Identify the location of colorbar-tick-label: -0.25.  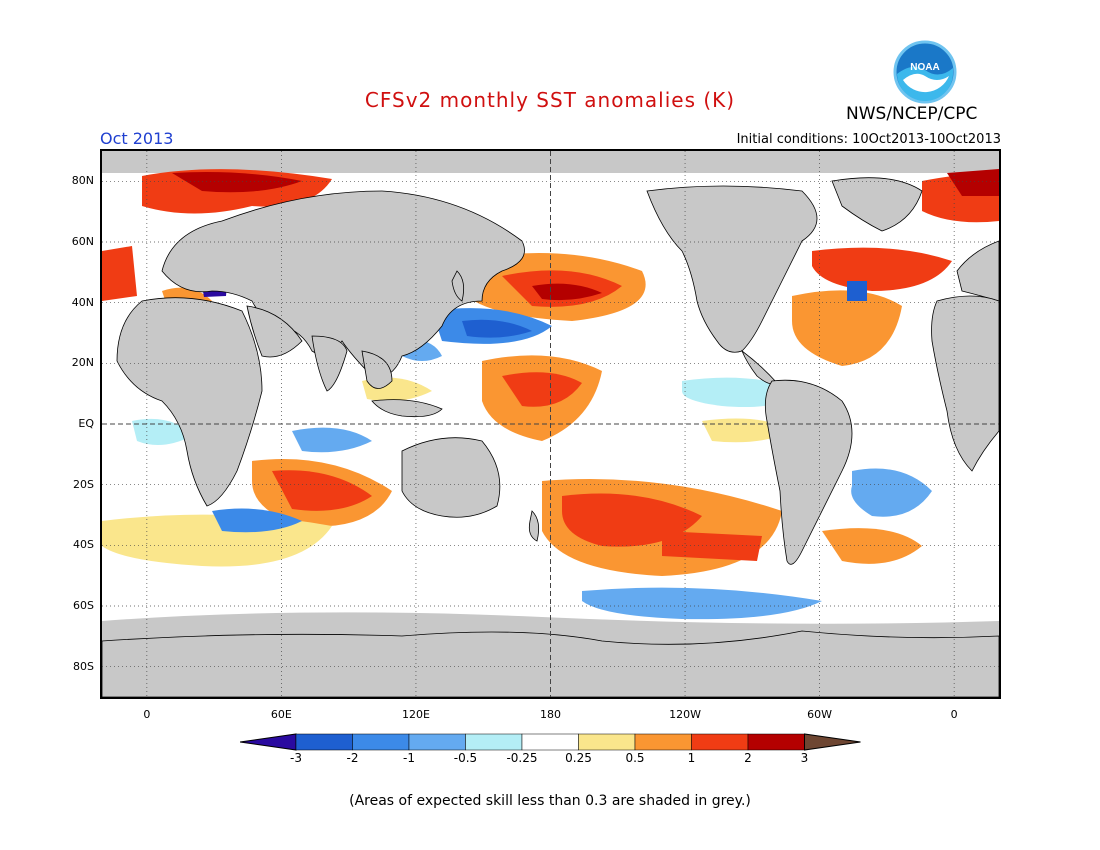
(522, 758).